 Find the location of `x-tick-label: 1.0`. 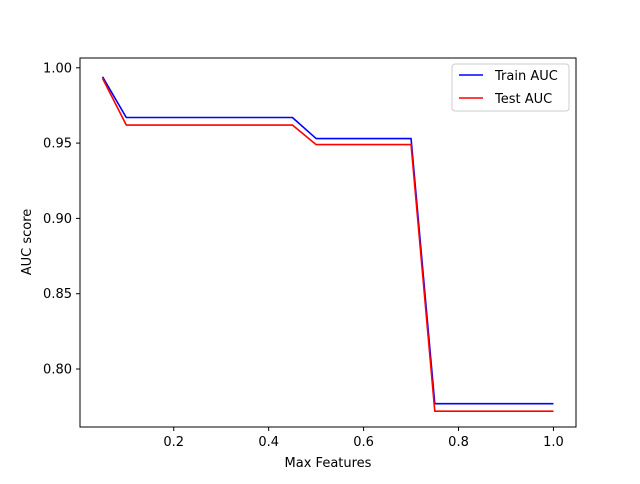

x-tick-label: 1.0 is located at coordinates (553, 442).